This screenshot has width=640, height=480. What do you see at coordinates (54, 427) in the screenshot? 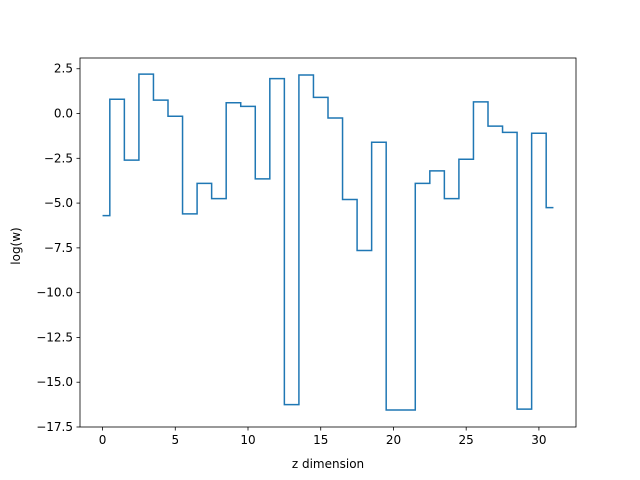
I see `y-tick-label: −17.5` at bounding box center [54, 427].